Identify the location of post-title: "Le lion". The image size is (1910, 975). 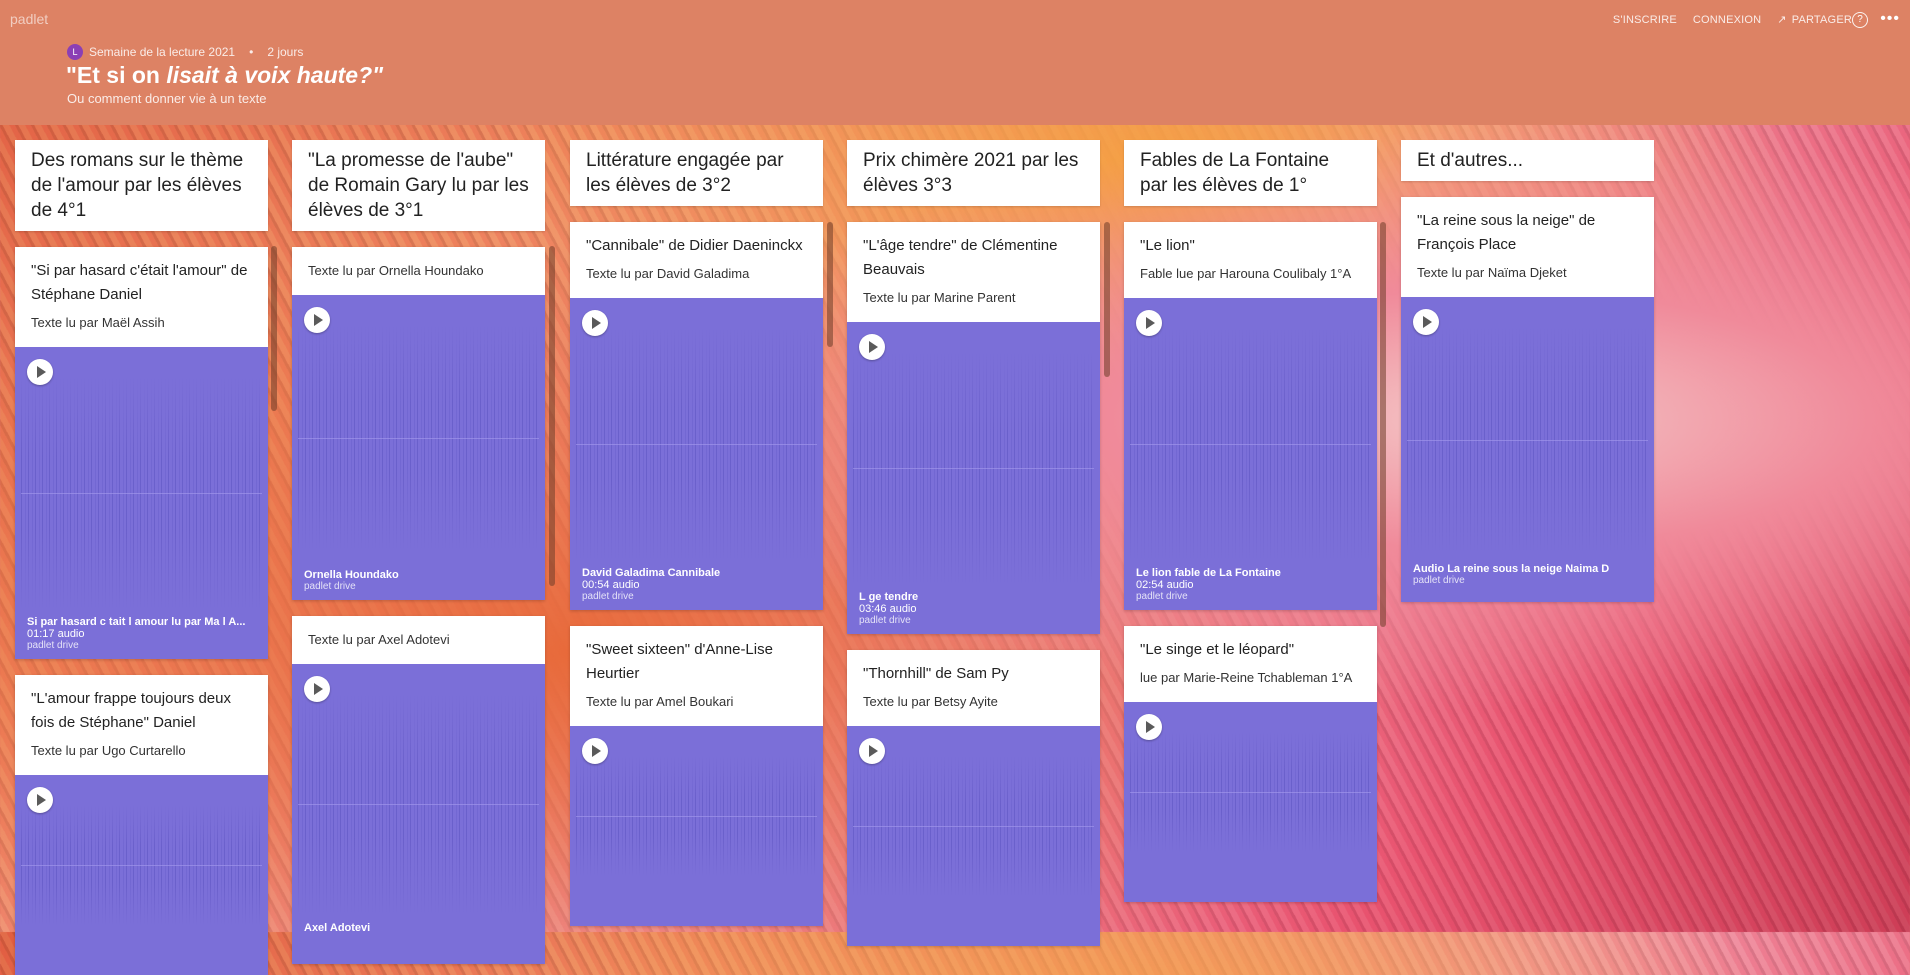
(1167, 245).